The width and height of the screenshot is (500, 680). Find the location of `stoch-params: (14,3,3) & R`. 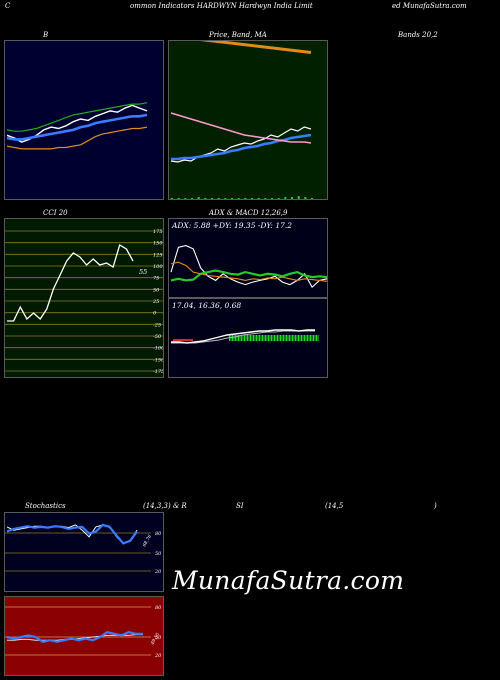

stoch-params: (14,3,3) & R is located at coordinates (165, 506).